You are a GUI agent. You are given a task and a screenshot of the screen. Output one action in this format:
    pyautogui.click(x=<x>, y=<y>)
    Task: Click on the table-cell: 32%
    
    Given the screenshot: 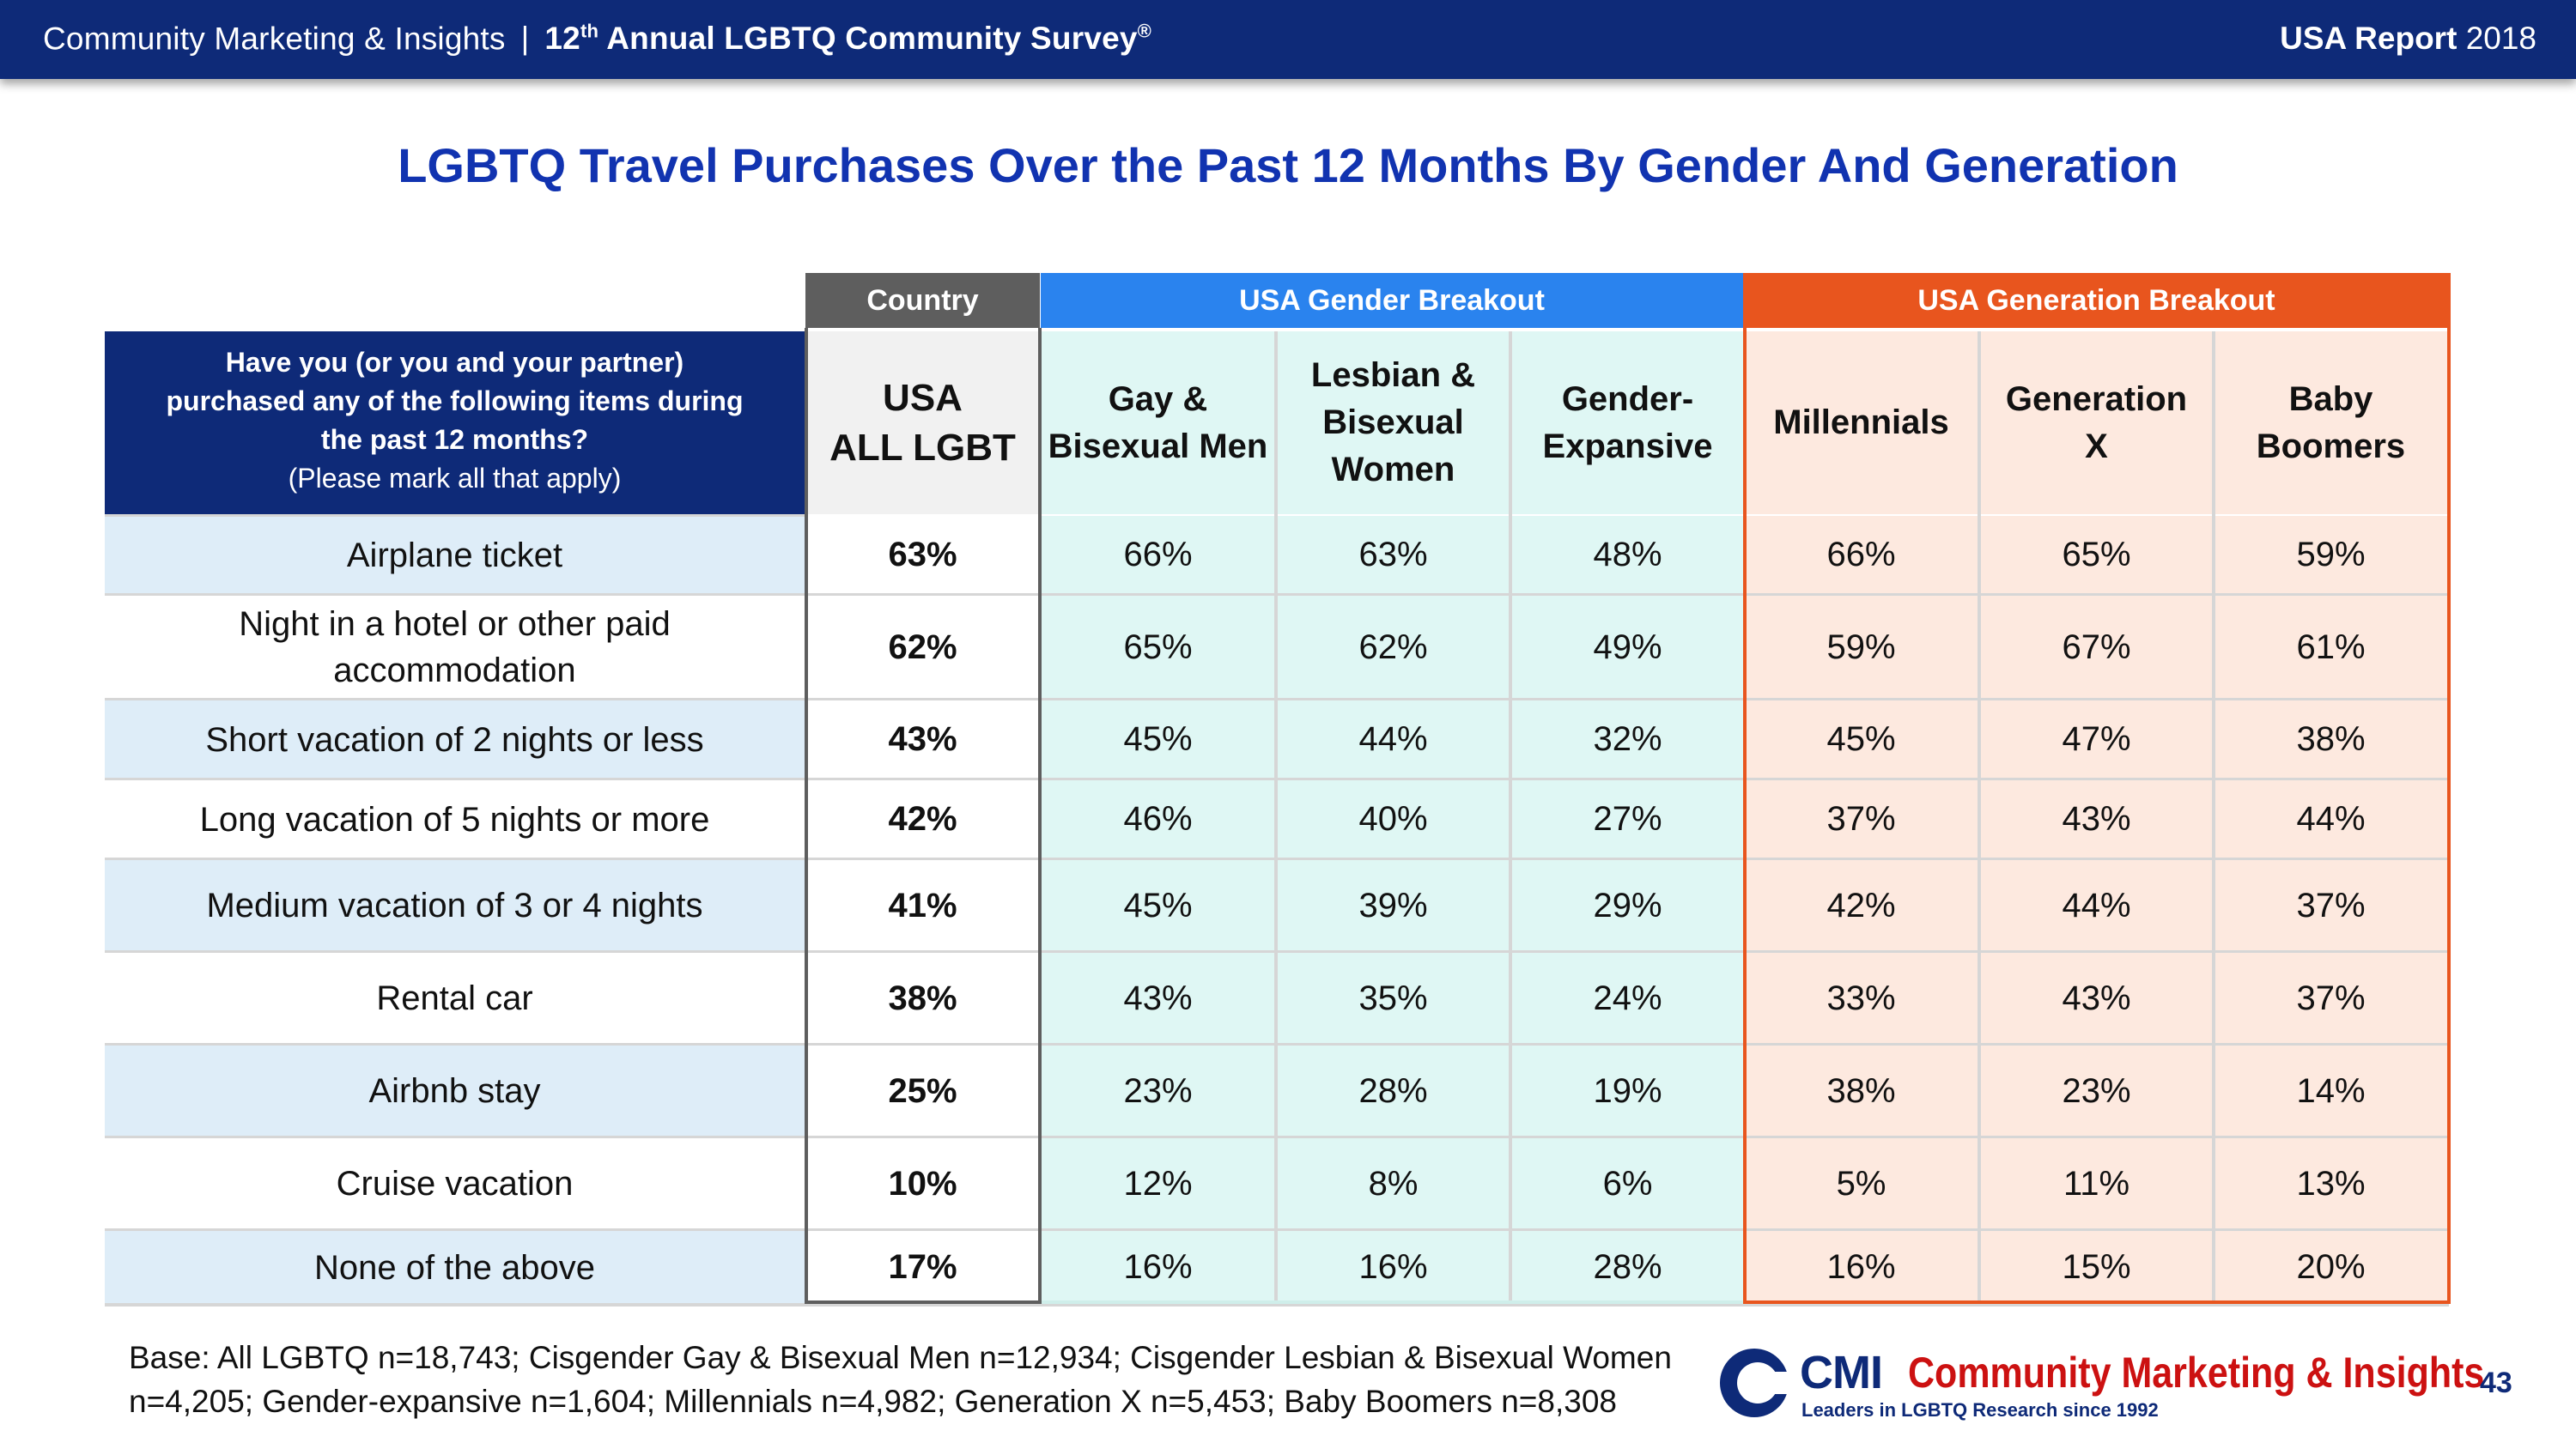 What is the action you would take?
    pyautogui.click(x=1627, y=739)
    